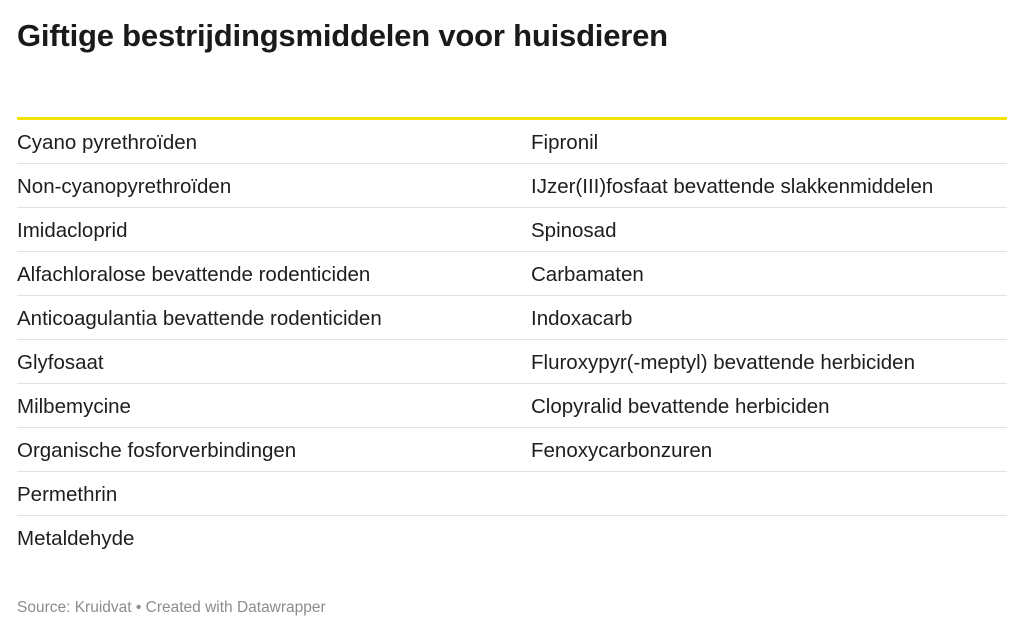 The image size is (1024, 636). I want to click on table-cell: Metaldehyde, so click(76, 538).